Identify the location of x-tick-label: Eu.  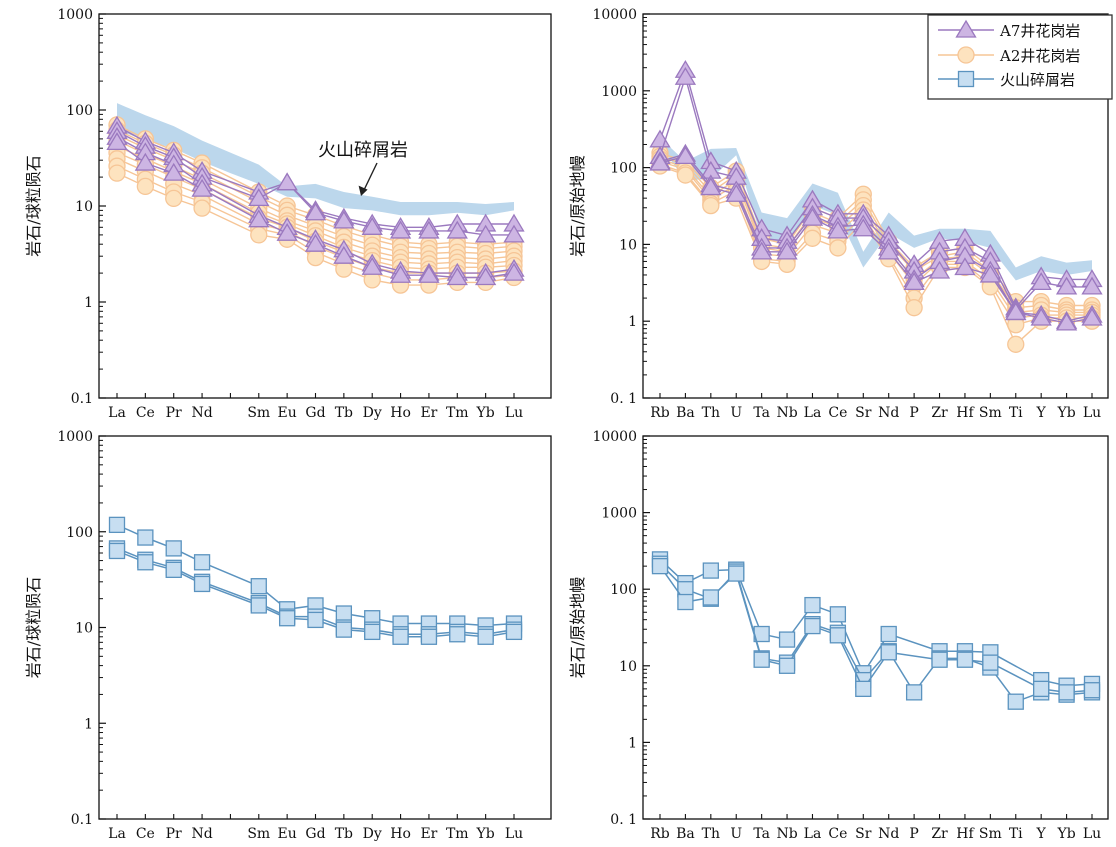
(287, 413).